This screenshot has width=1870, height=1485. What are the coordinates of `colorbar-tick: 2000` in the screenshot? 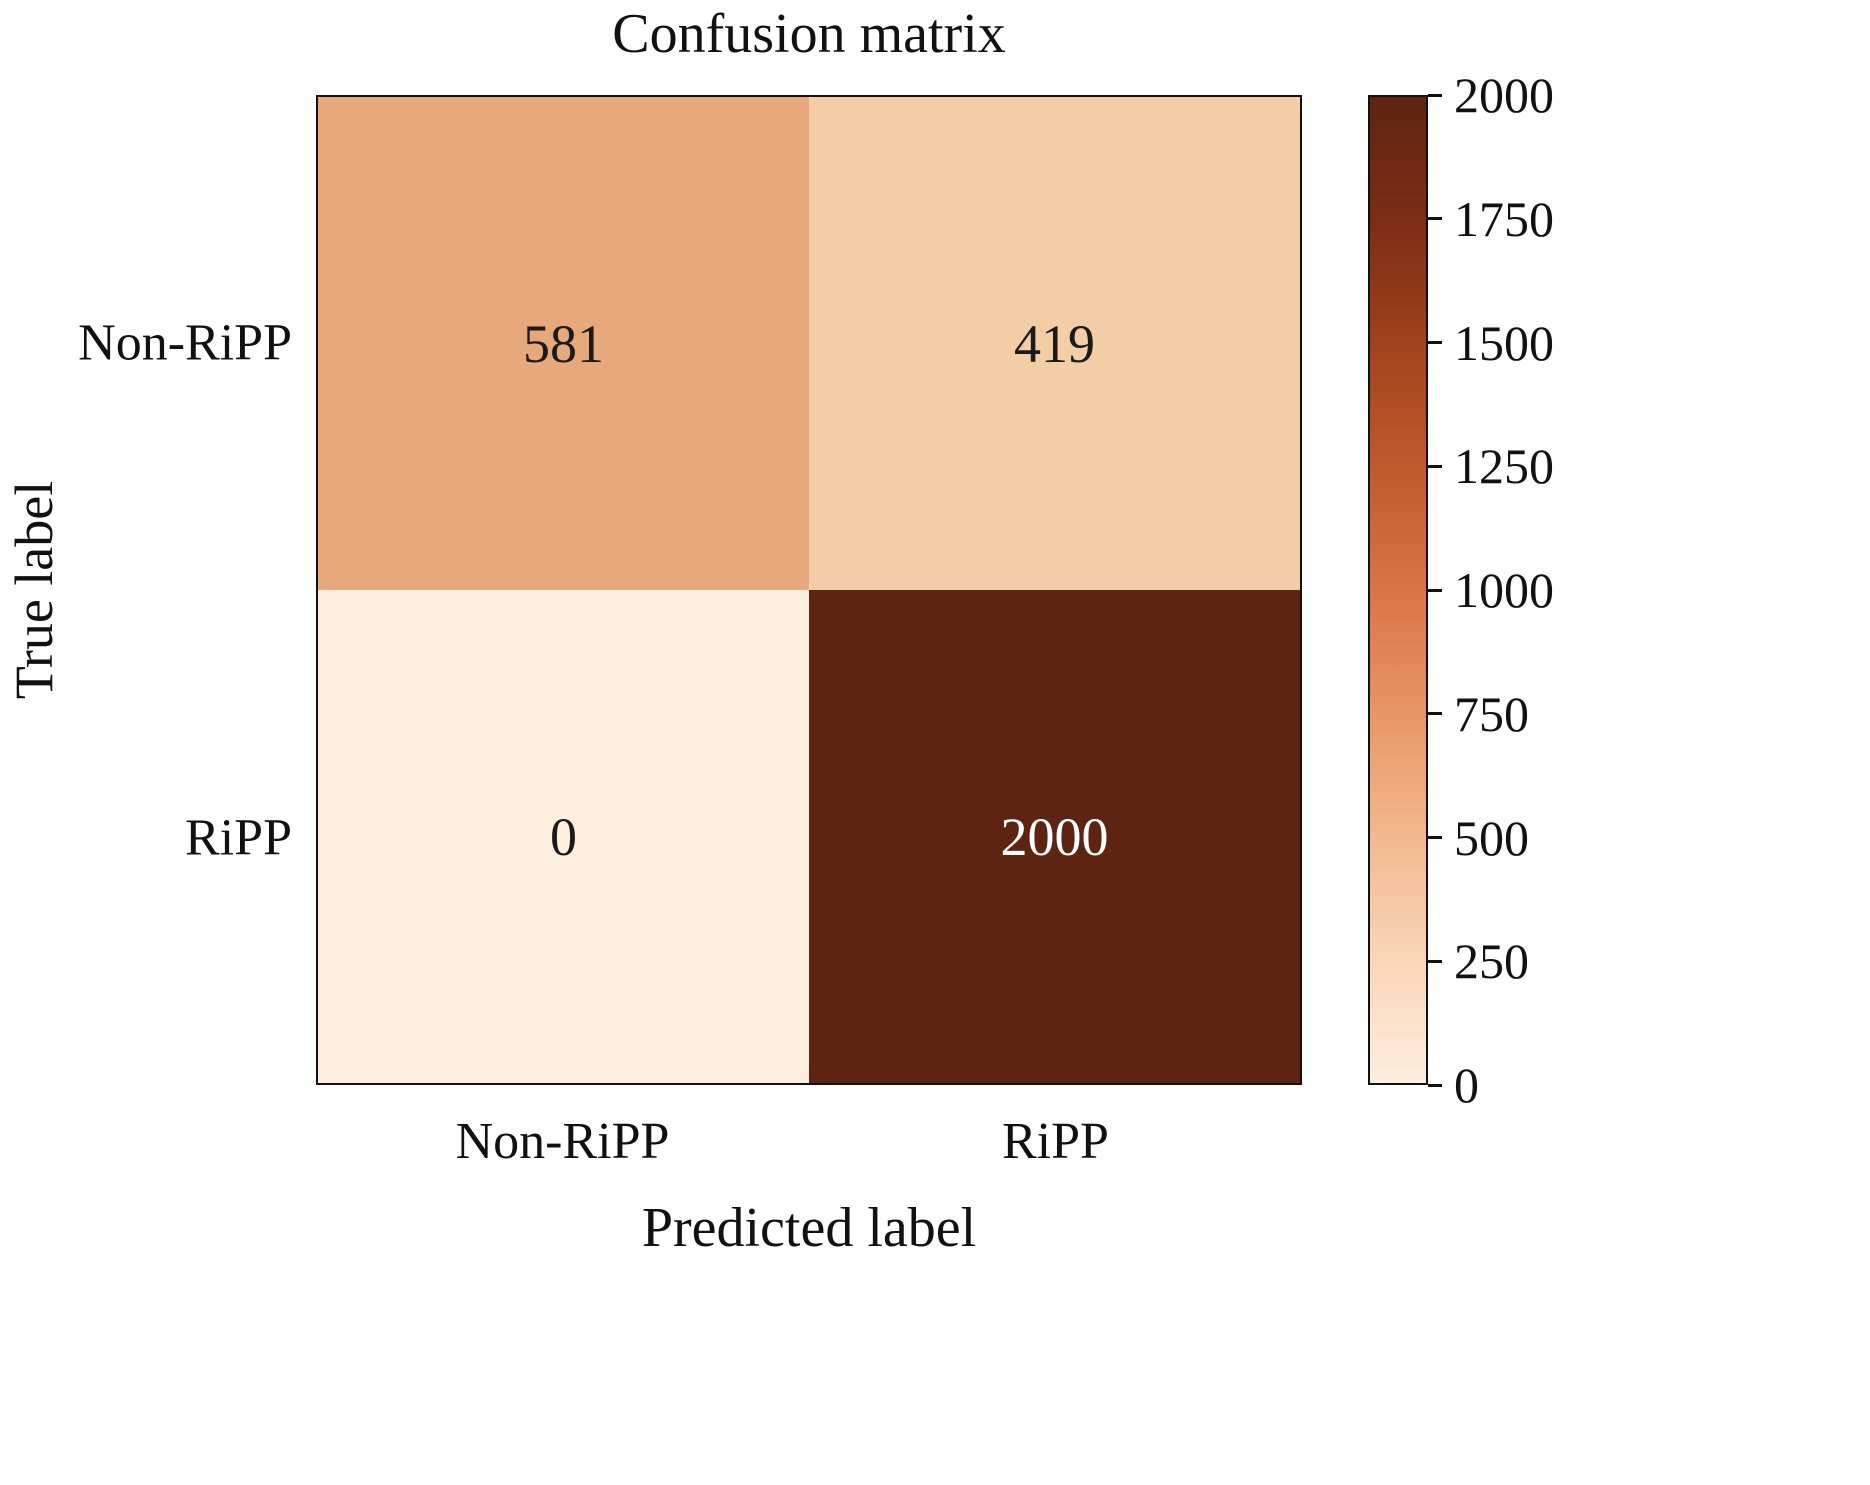 It's located at (1491, 95).